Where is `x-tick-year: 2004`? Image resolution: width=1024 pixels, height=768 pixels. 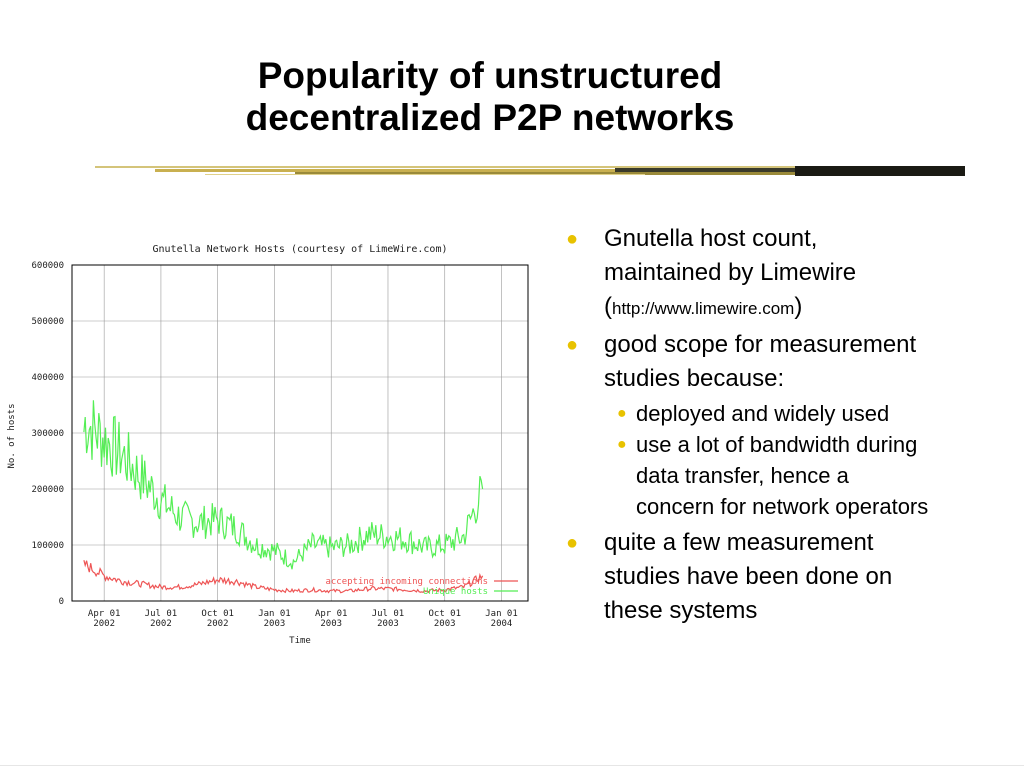 x-tick-year: 2004 is located at coordinates (502, 624).